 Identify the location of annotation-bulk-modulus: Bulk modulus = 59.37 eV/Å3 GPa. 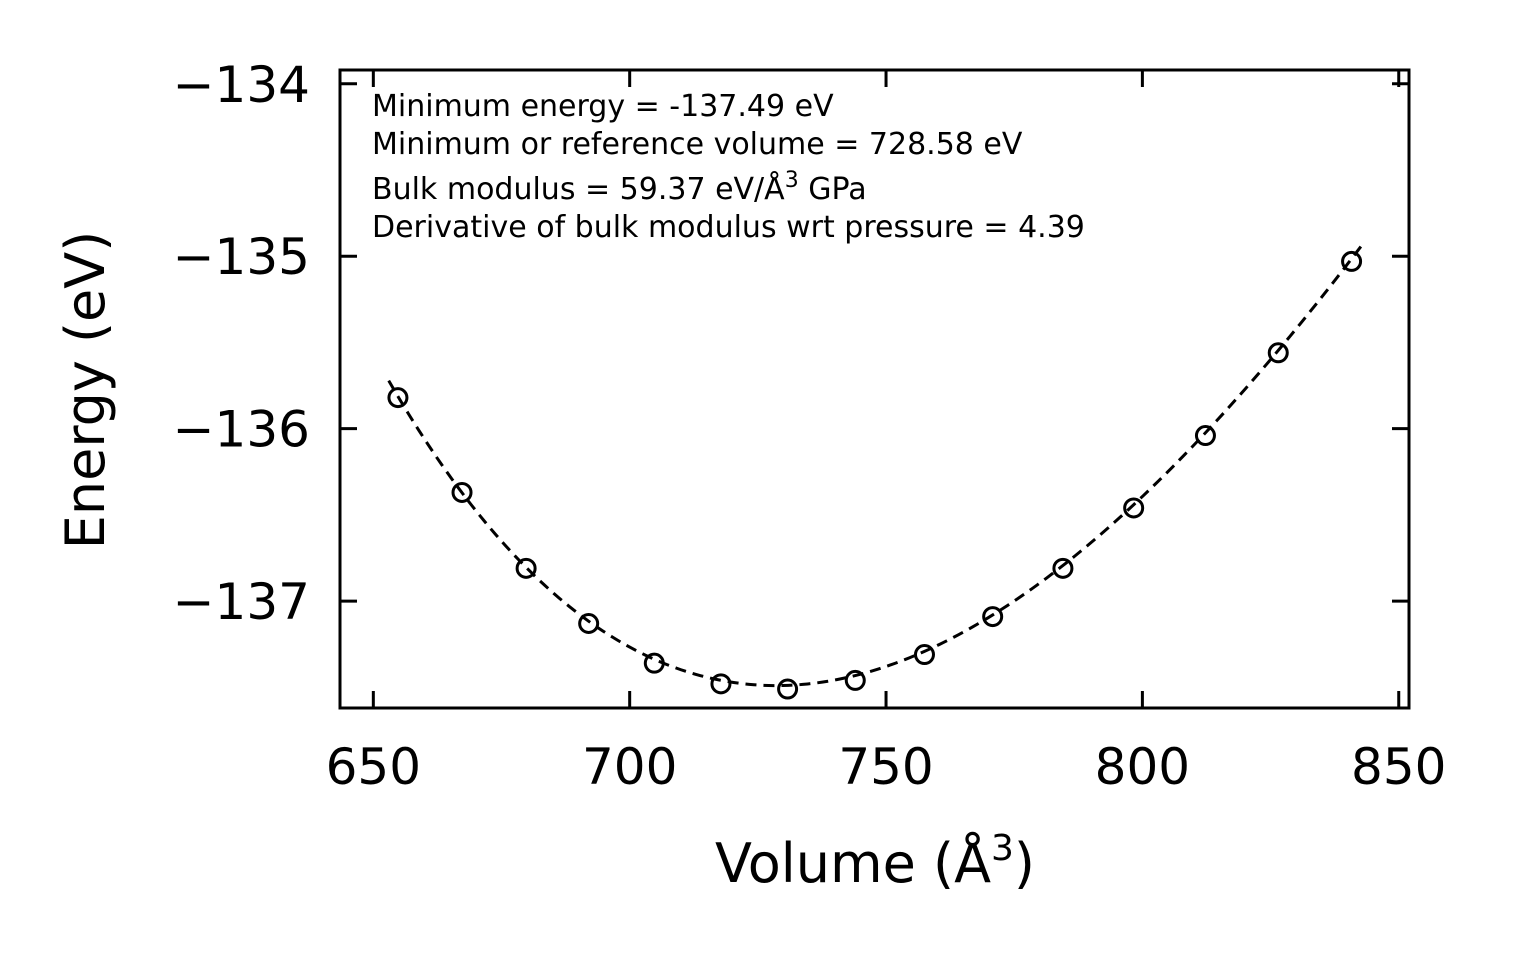
(619, 187).